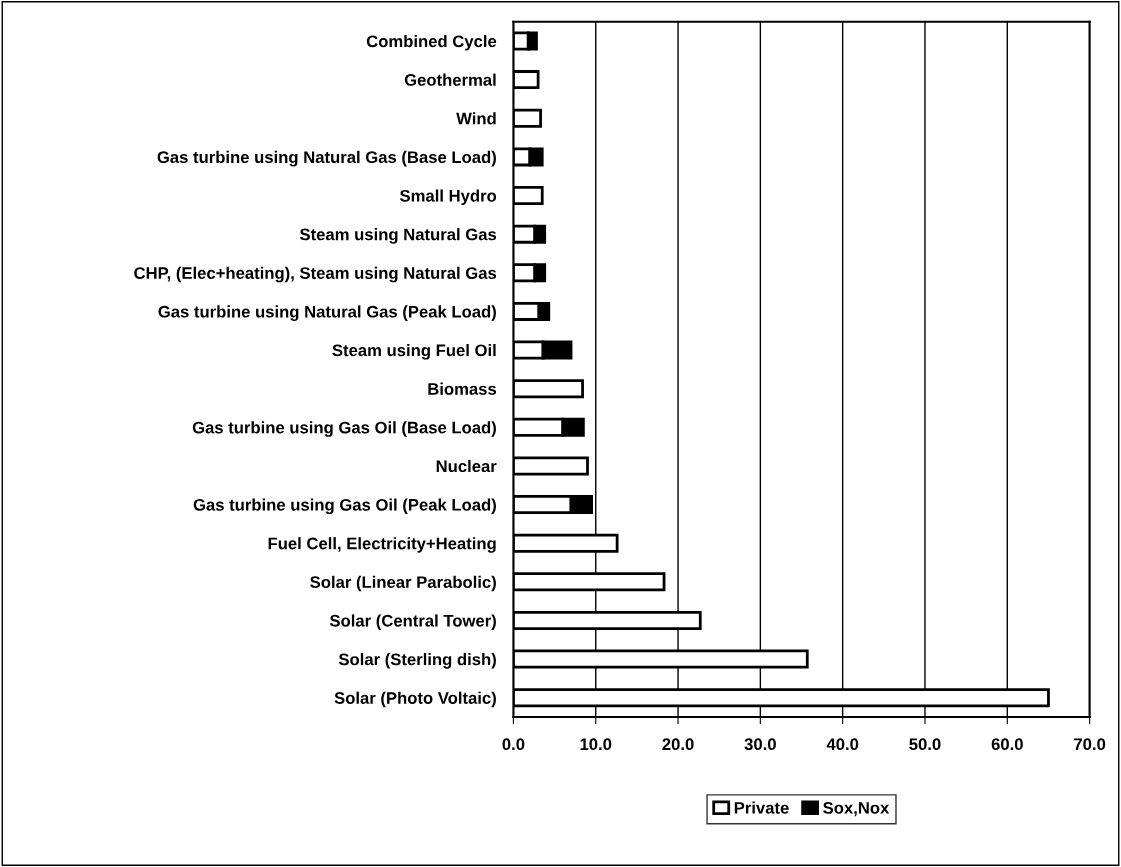 The height and width of the screenshot is (867, 1121). I want to click on x-tick-label: 70.0, so click(1090, 744).